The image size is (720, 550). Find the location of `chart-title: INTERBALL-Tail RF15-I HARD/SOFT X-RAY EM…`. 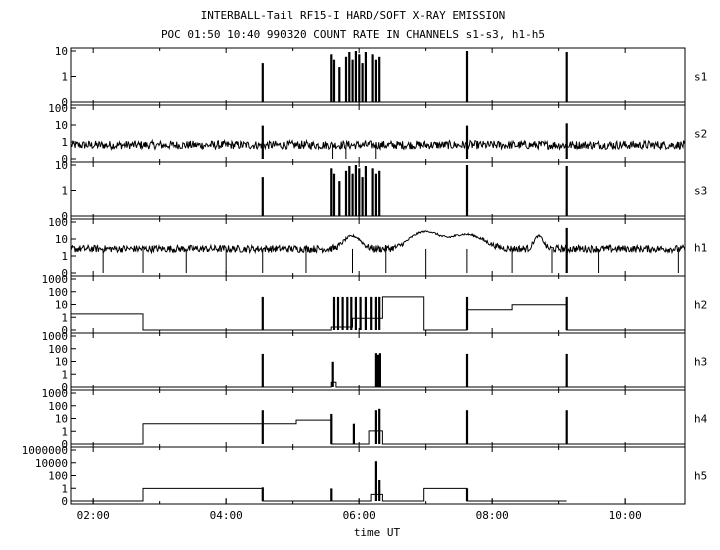

chart-title: INTERBALL-Tail RF15-I HARD/SOFT X-RAY EM… is located at coordinates (353, 15).